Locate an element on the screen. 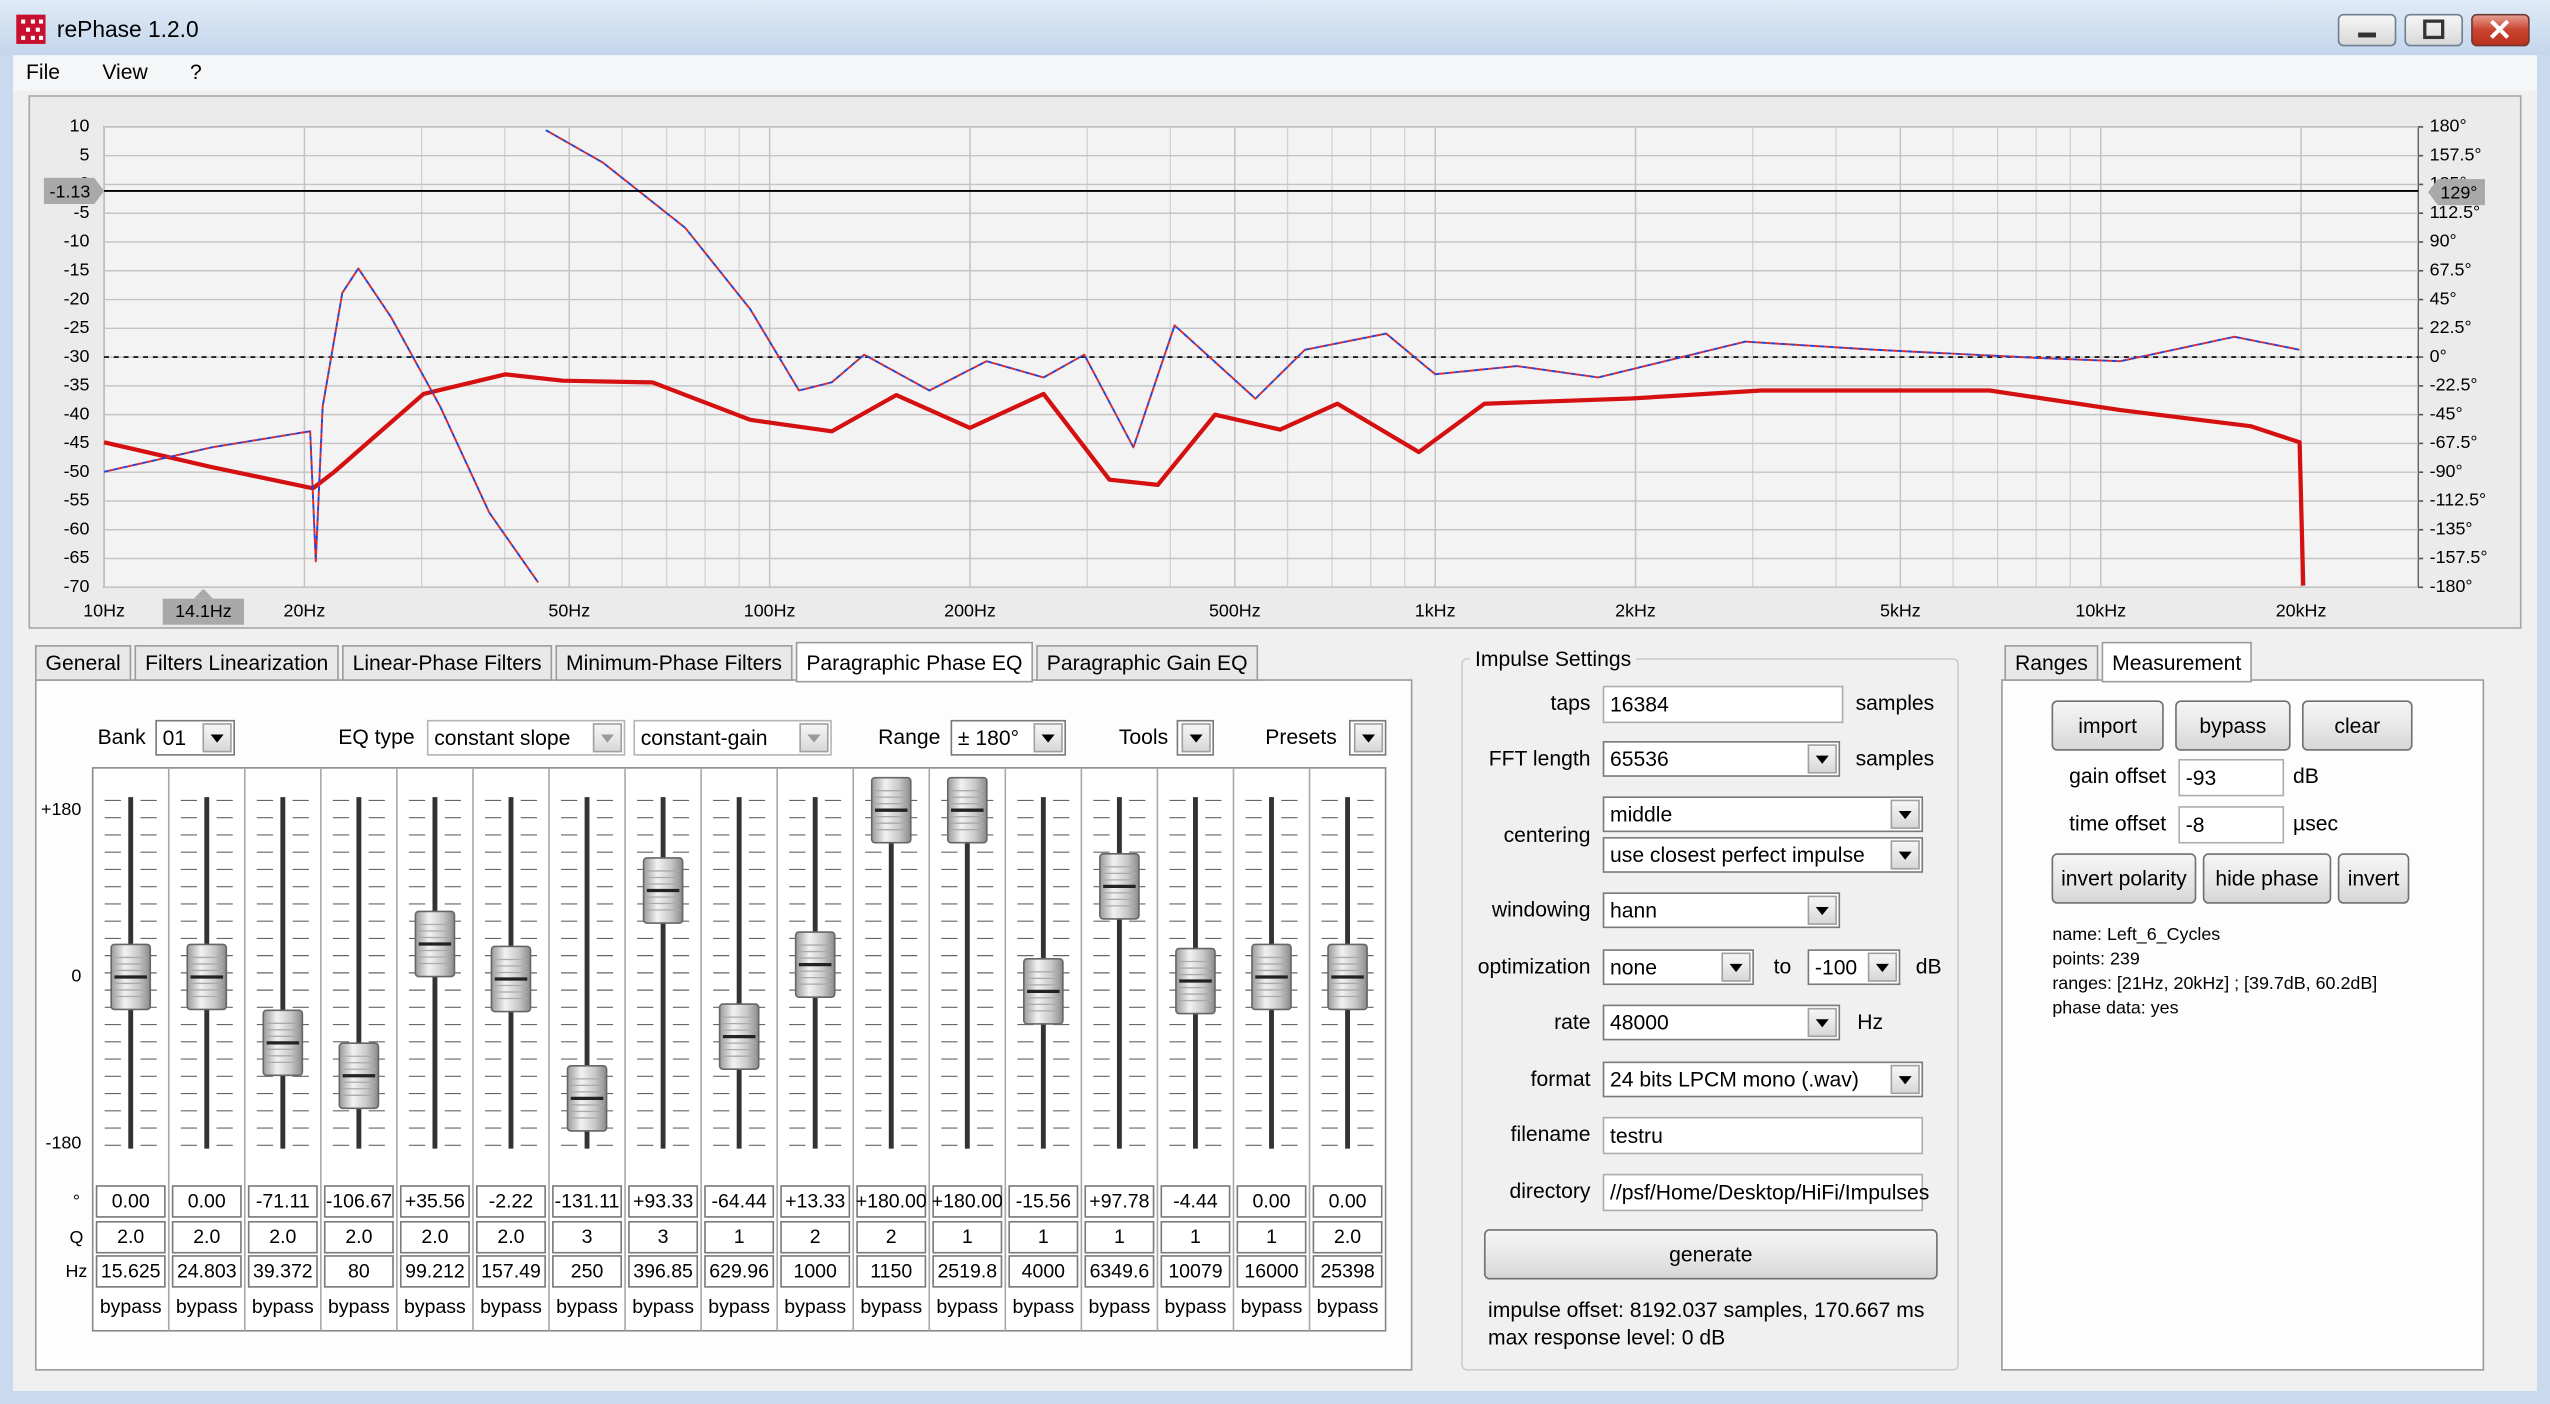 Image resolution: width=2550 pixels, height=1404 pixels. directory-input is located at coordinates (1763, 1192).